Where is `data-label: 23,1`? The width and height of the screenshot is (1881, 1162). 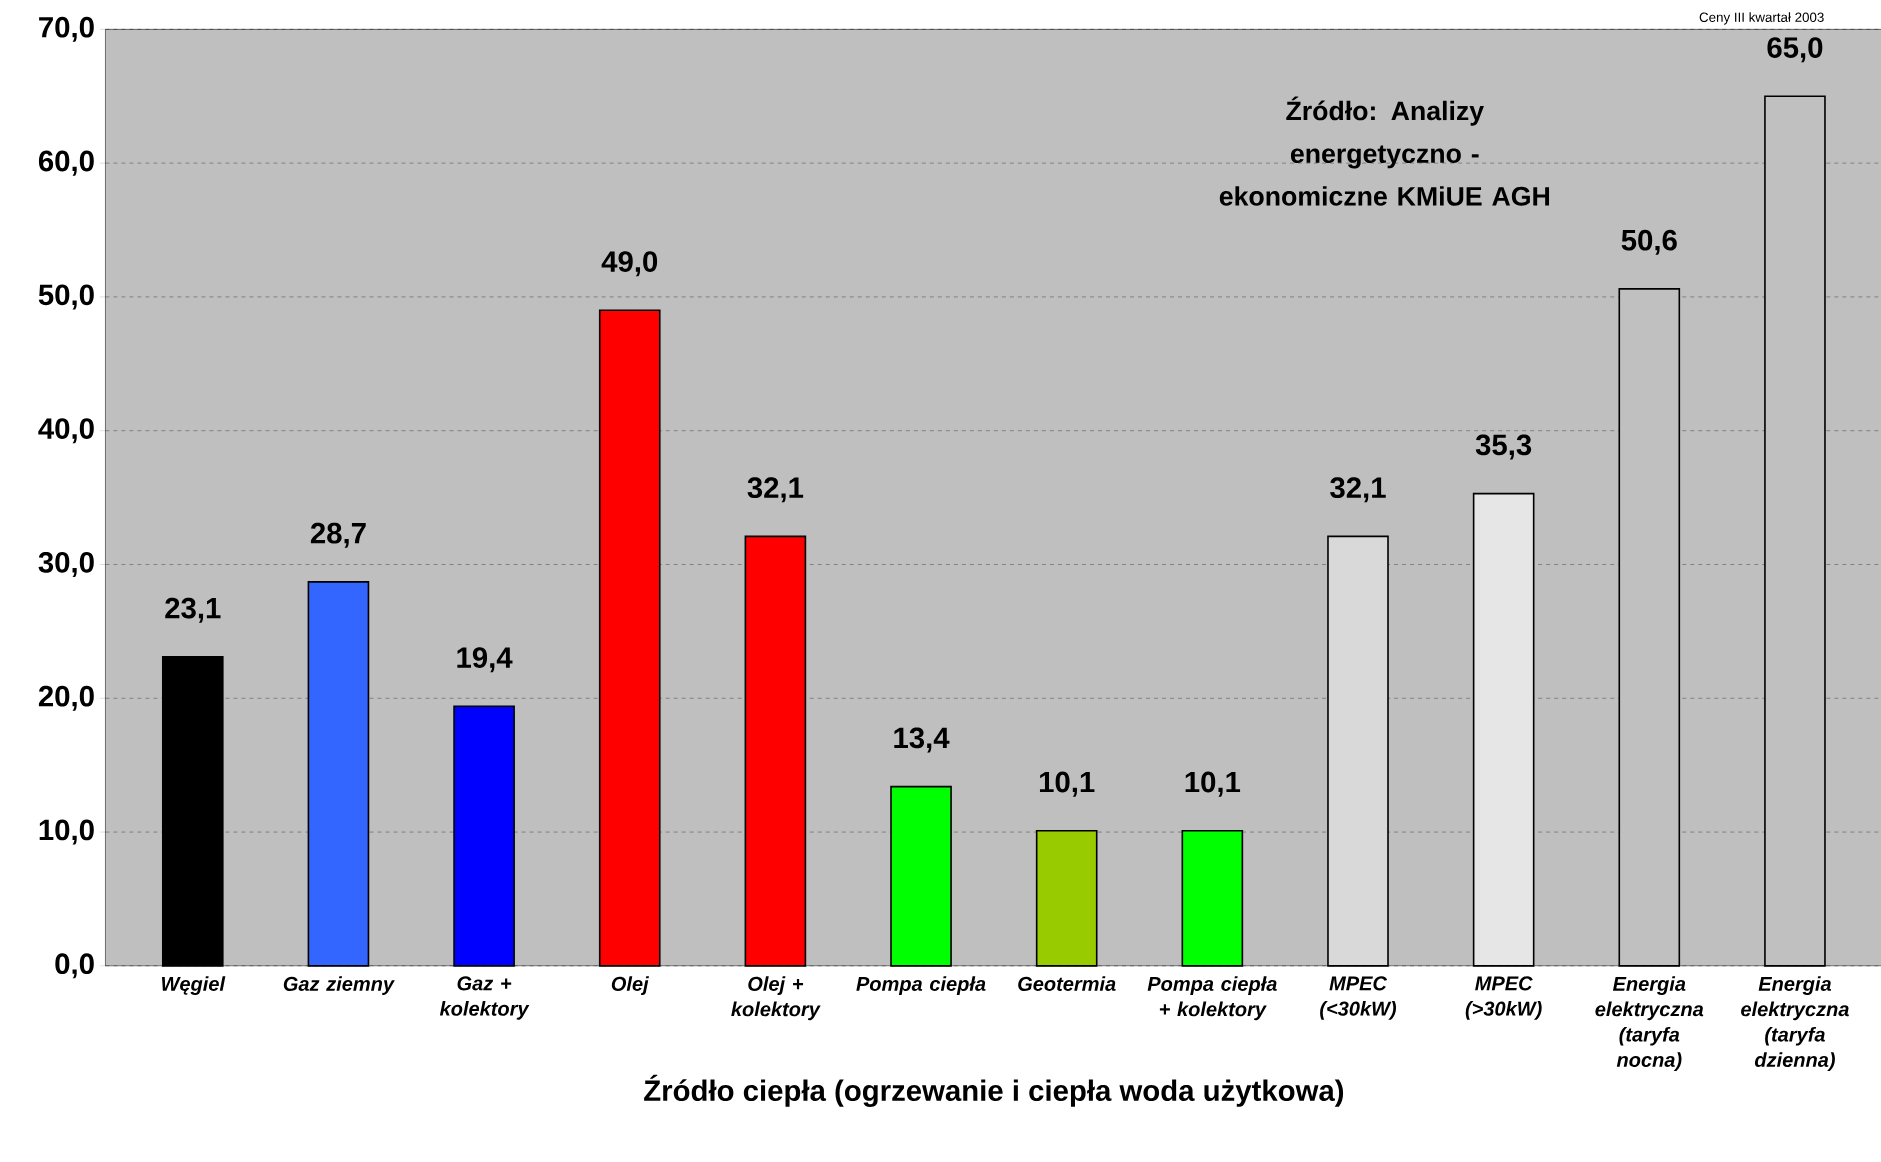
data-label: 23,1 is located at coordinates (193, 610).